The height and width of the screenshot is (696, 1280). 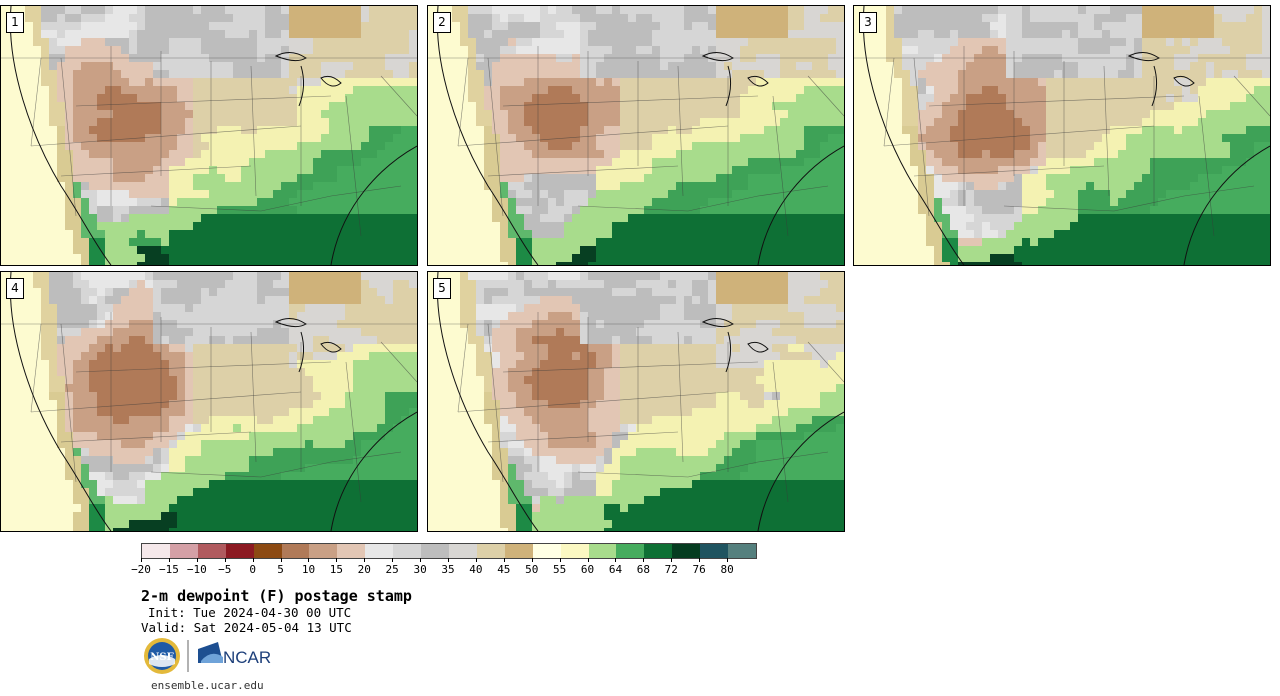 What do you see at coordinates (276, 596) in the screenshot?
I see `page-title: 2-m dewpoint (F) postage stamp` at bounding box center [276, 596].